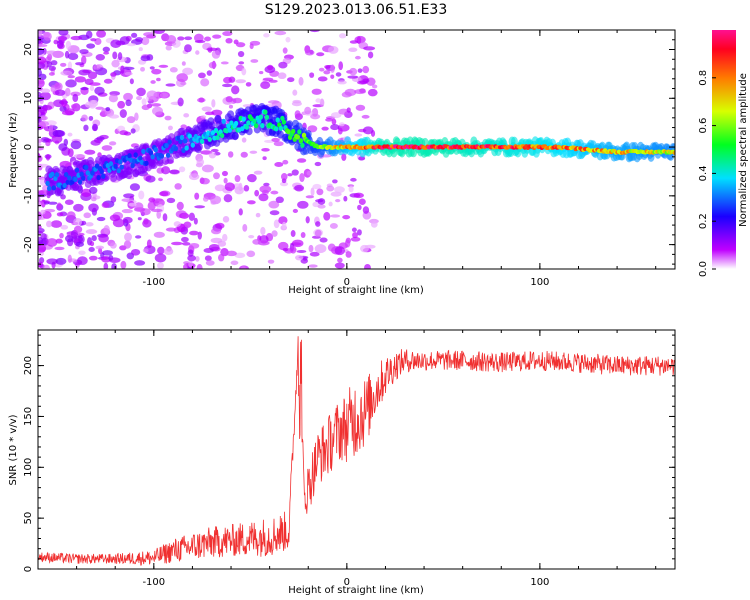 Image resolution: width=750 pixels, height=600 pixels. I want to click on spectrogram-ytick-label: 20, so click(28, 49).